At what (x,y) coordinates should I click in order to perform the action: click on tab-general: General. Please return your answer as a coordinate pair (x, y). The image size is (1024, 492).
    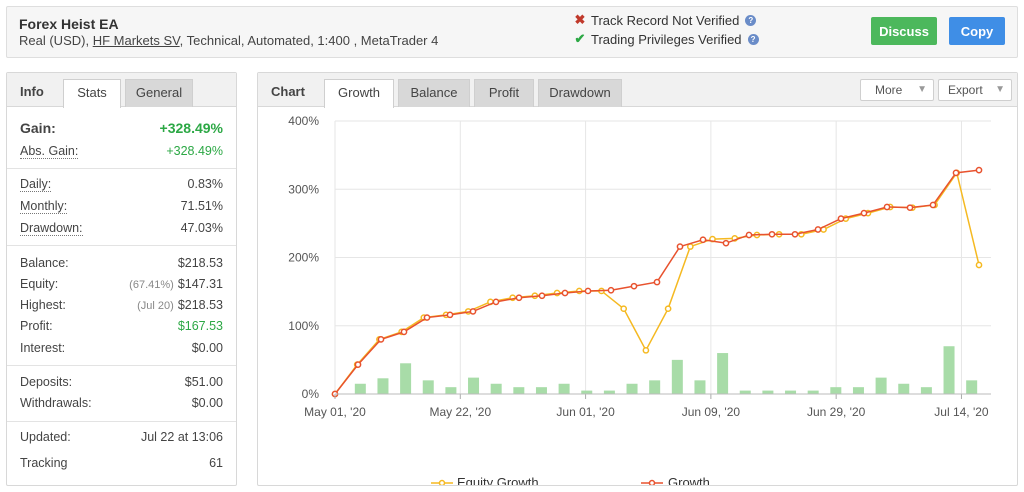
    Looking at the image, I should click on (159, 93).